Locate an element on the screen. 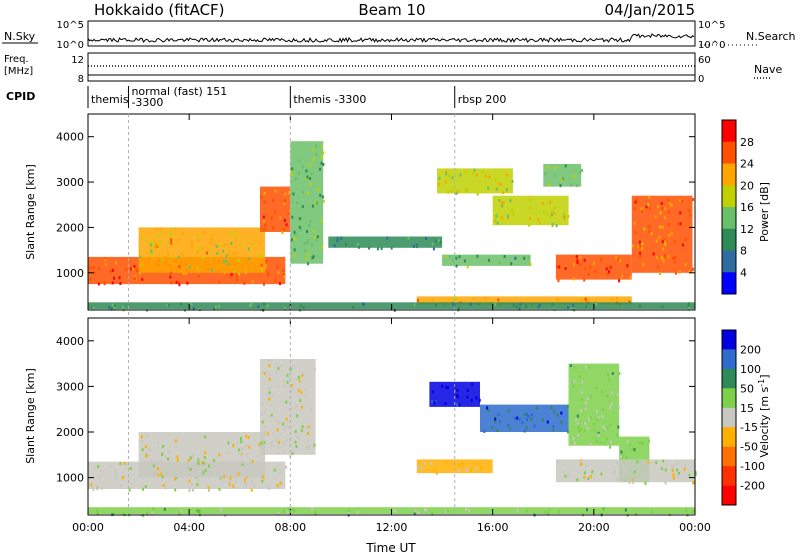 The image size is (800, 554). nave-tick-top: 60 is located at coordinates (704, 60).